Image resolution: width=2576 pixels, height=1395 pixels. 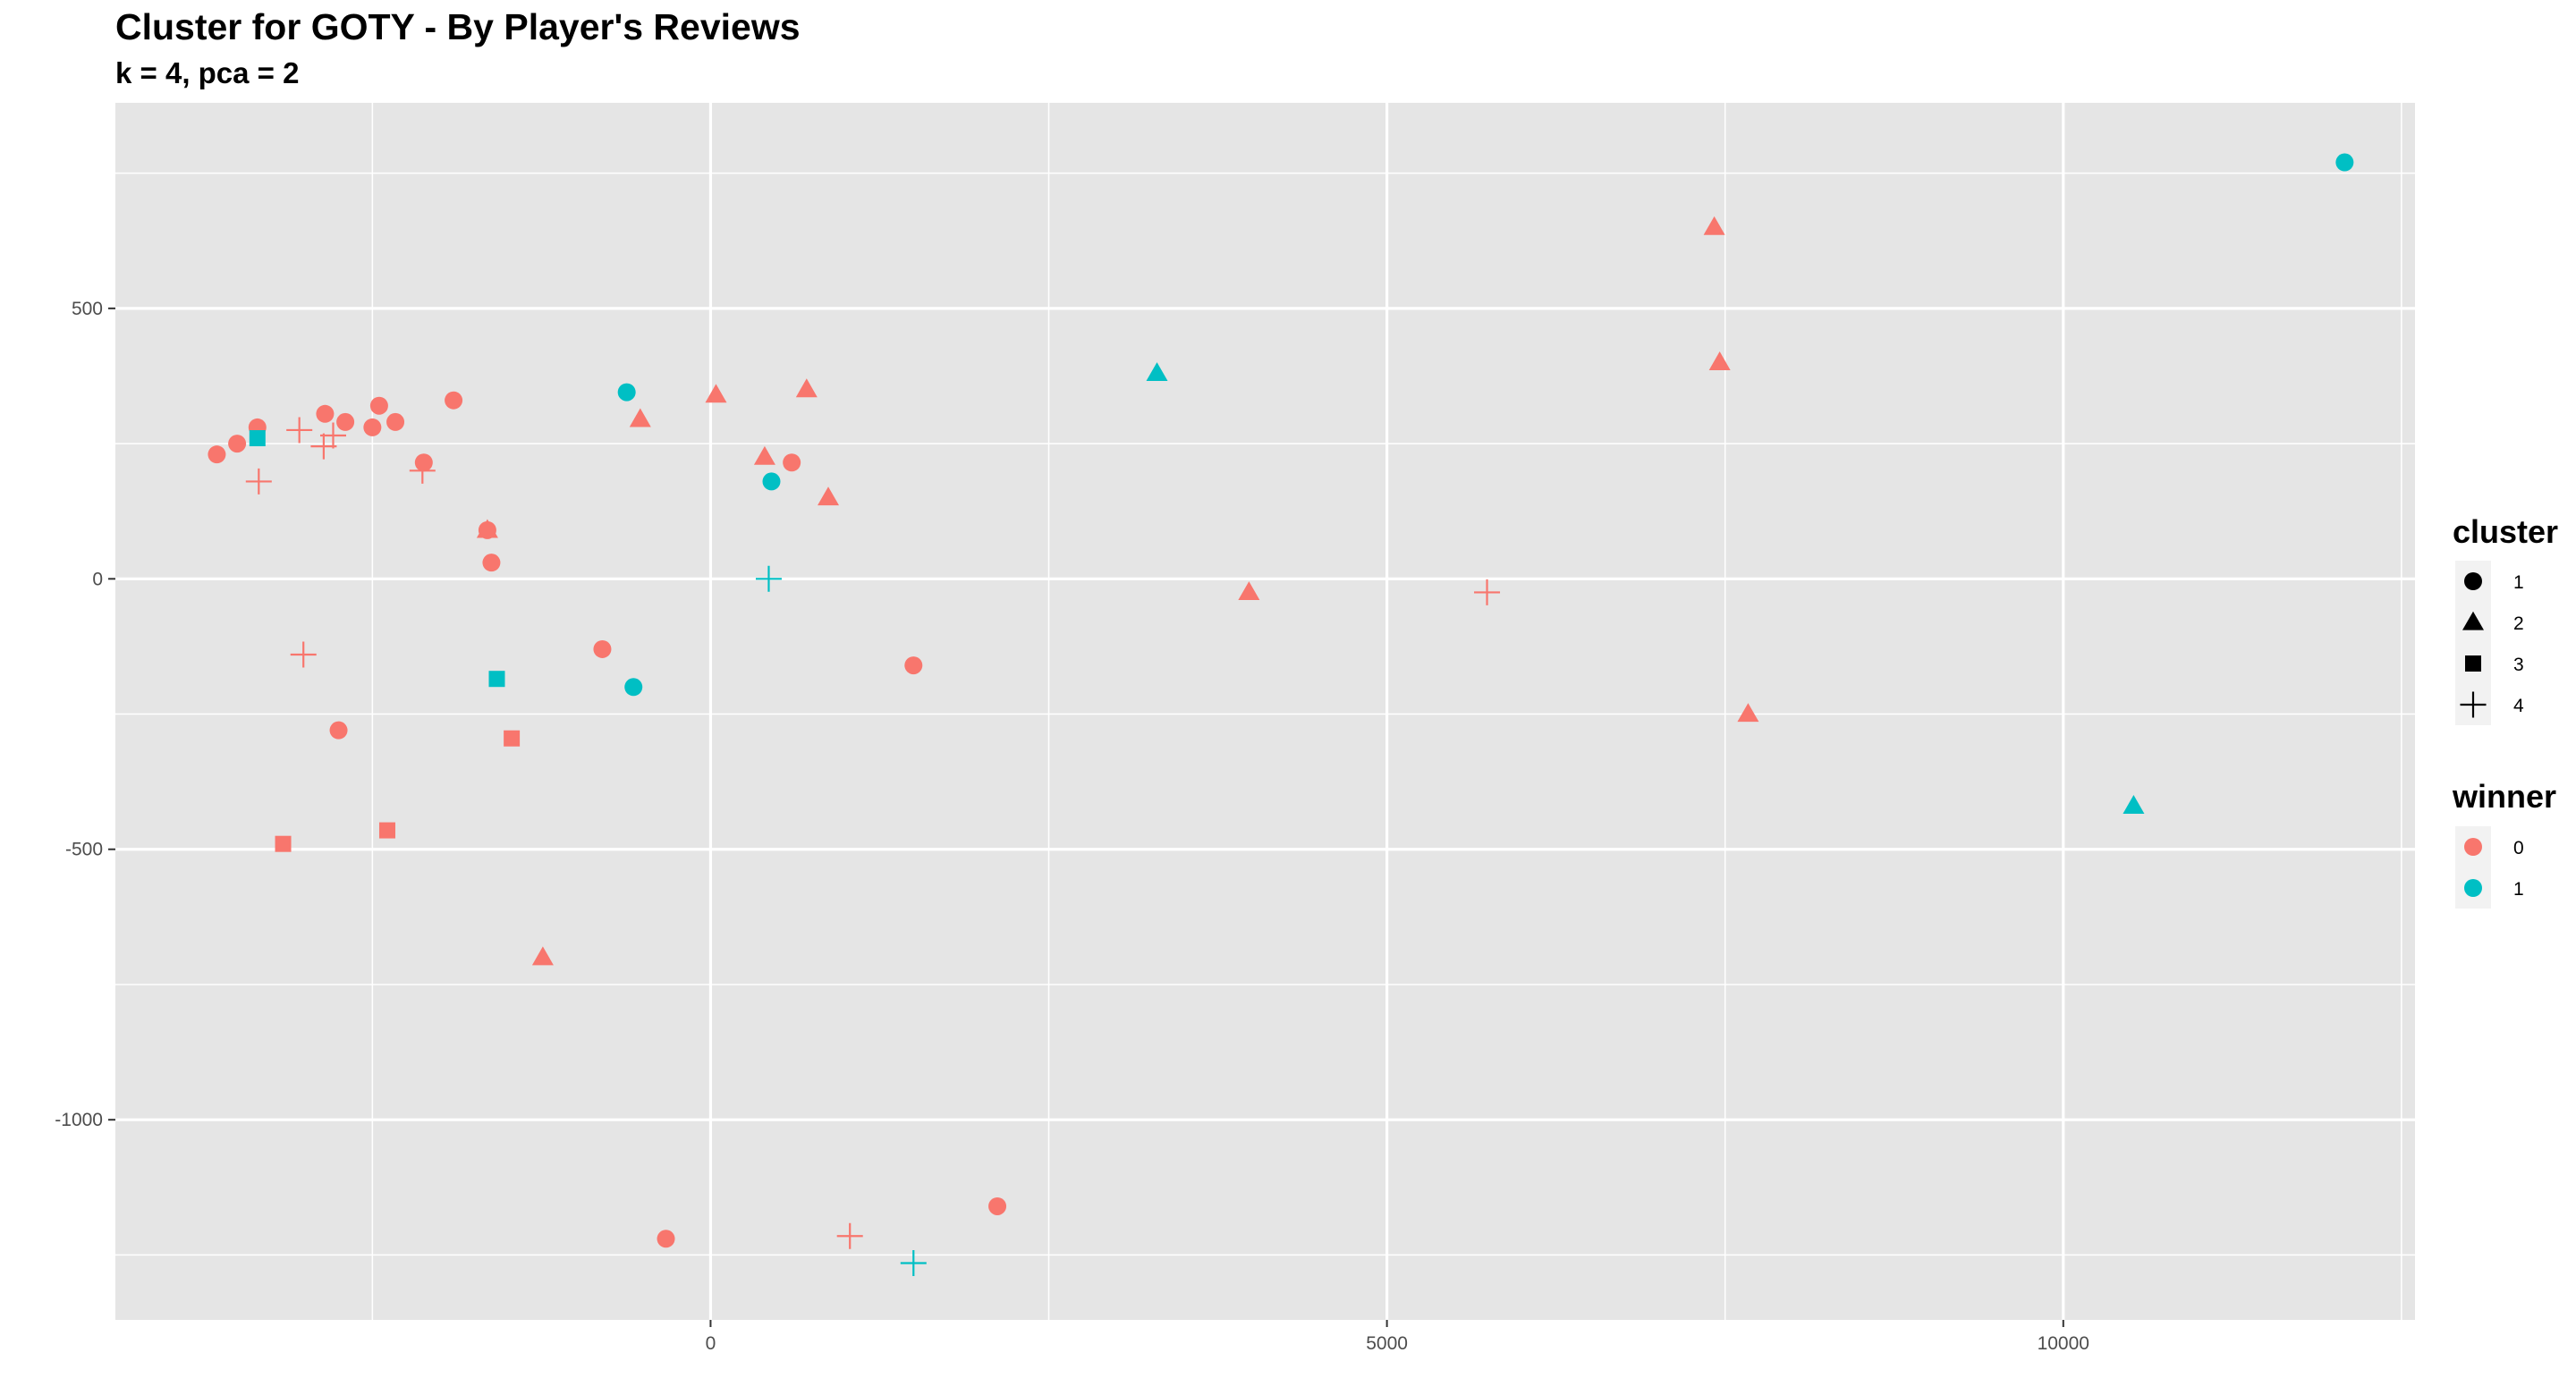 What do you see at coordinates (2504, 796) in the screenshot?
I see `legend-winner-title: winner` at bounding box center [2504, 796].